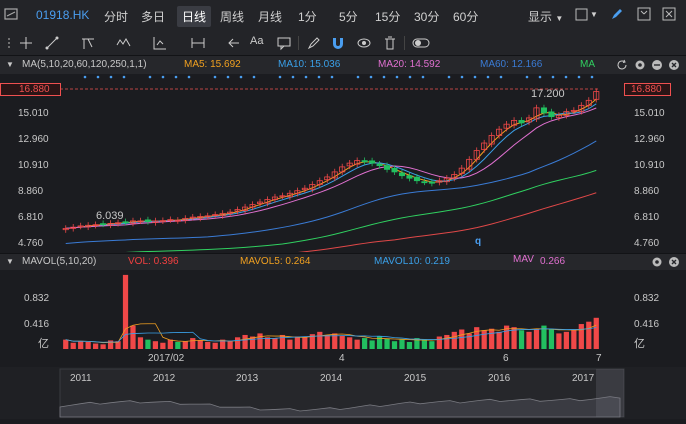  What do you see at coordinates (545, 16) in the screenshot?
I see `display-menu: 显示 ▼` at bounding box center [545, 16].